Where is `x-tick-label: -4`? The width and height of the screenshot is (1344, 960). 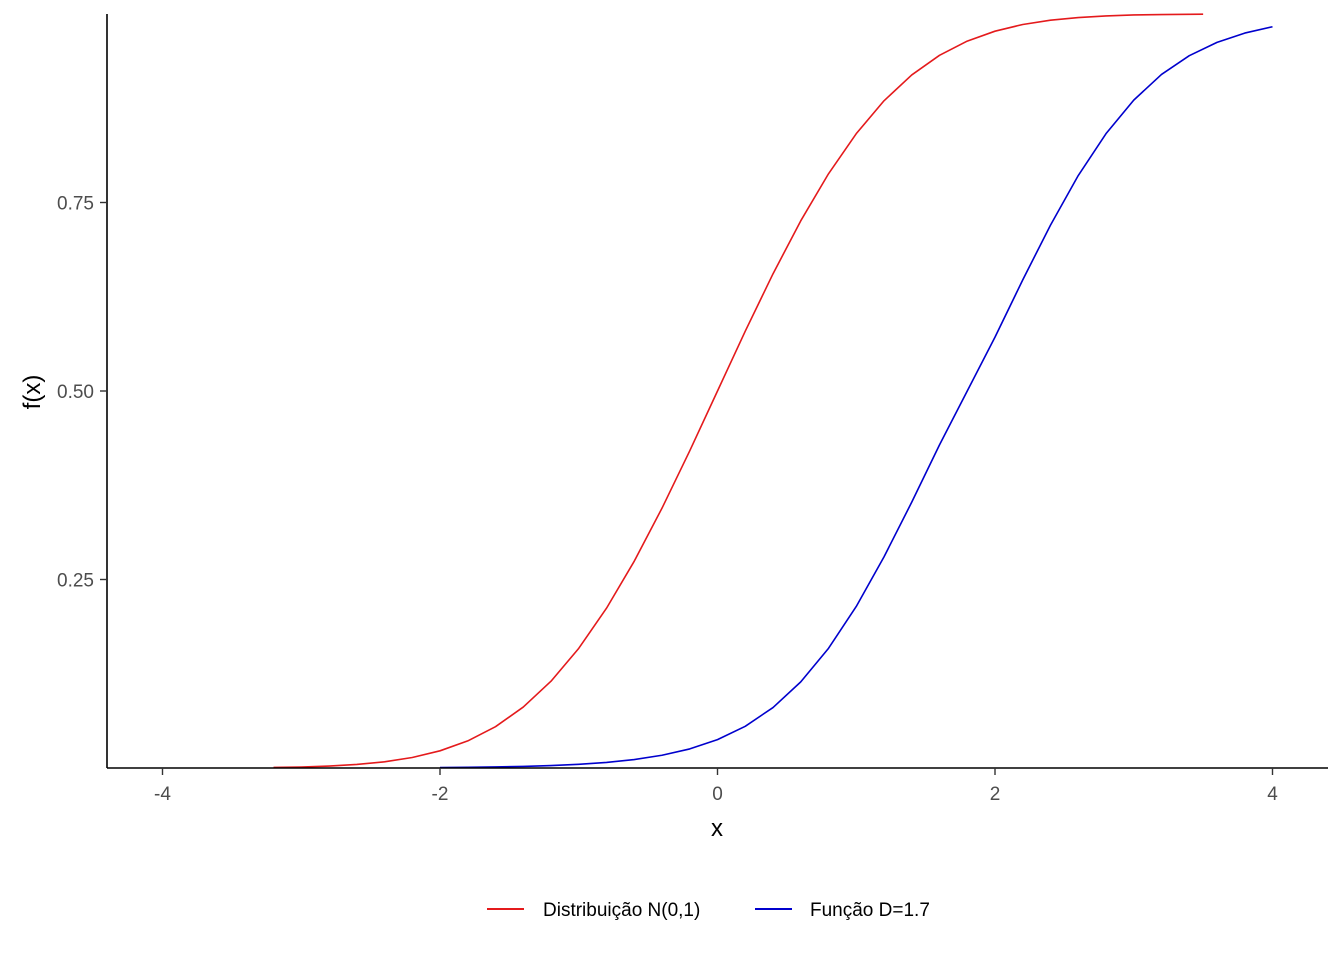
x-tick-label: -4 is located at coordinates (162, 794).